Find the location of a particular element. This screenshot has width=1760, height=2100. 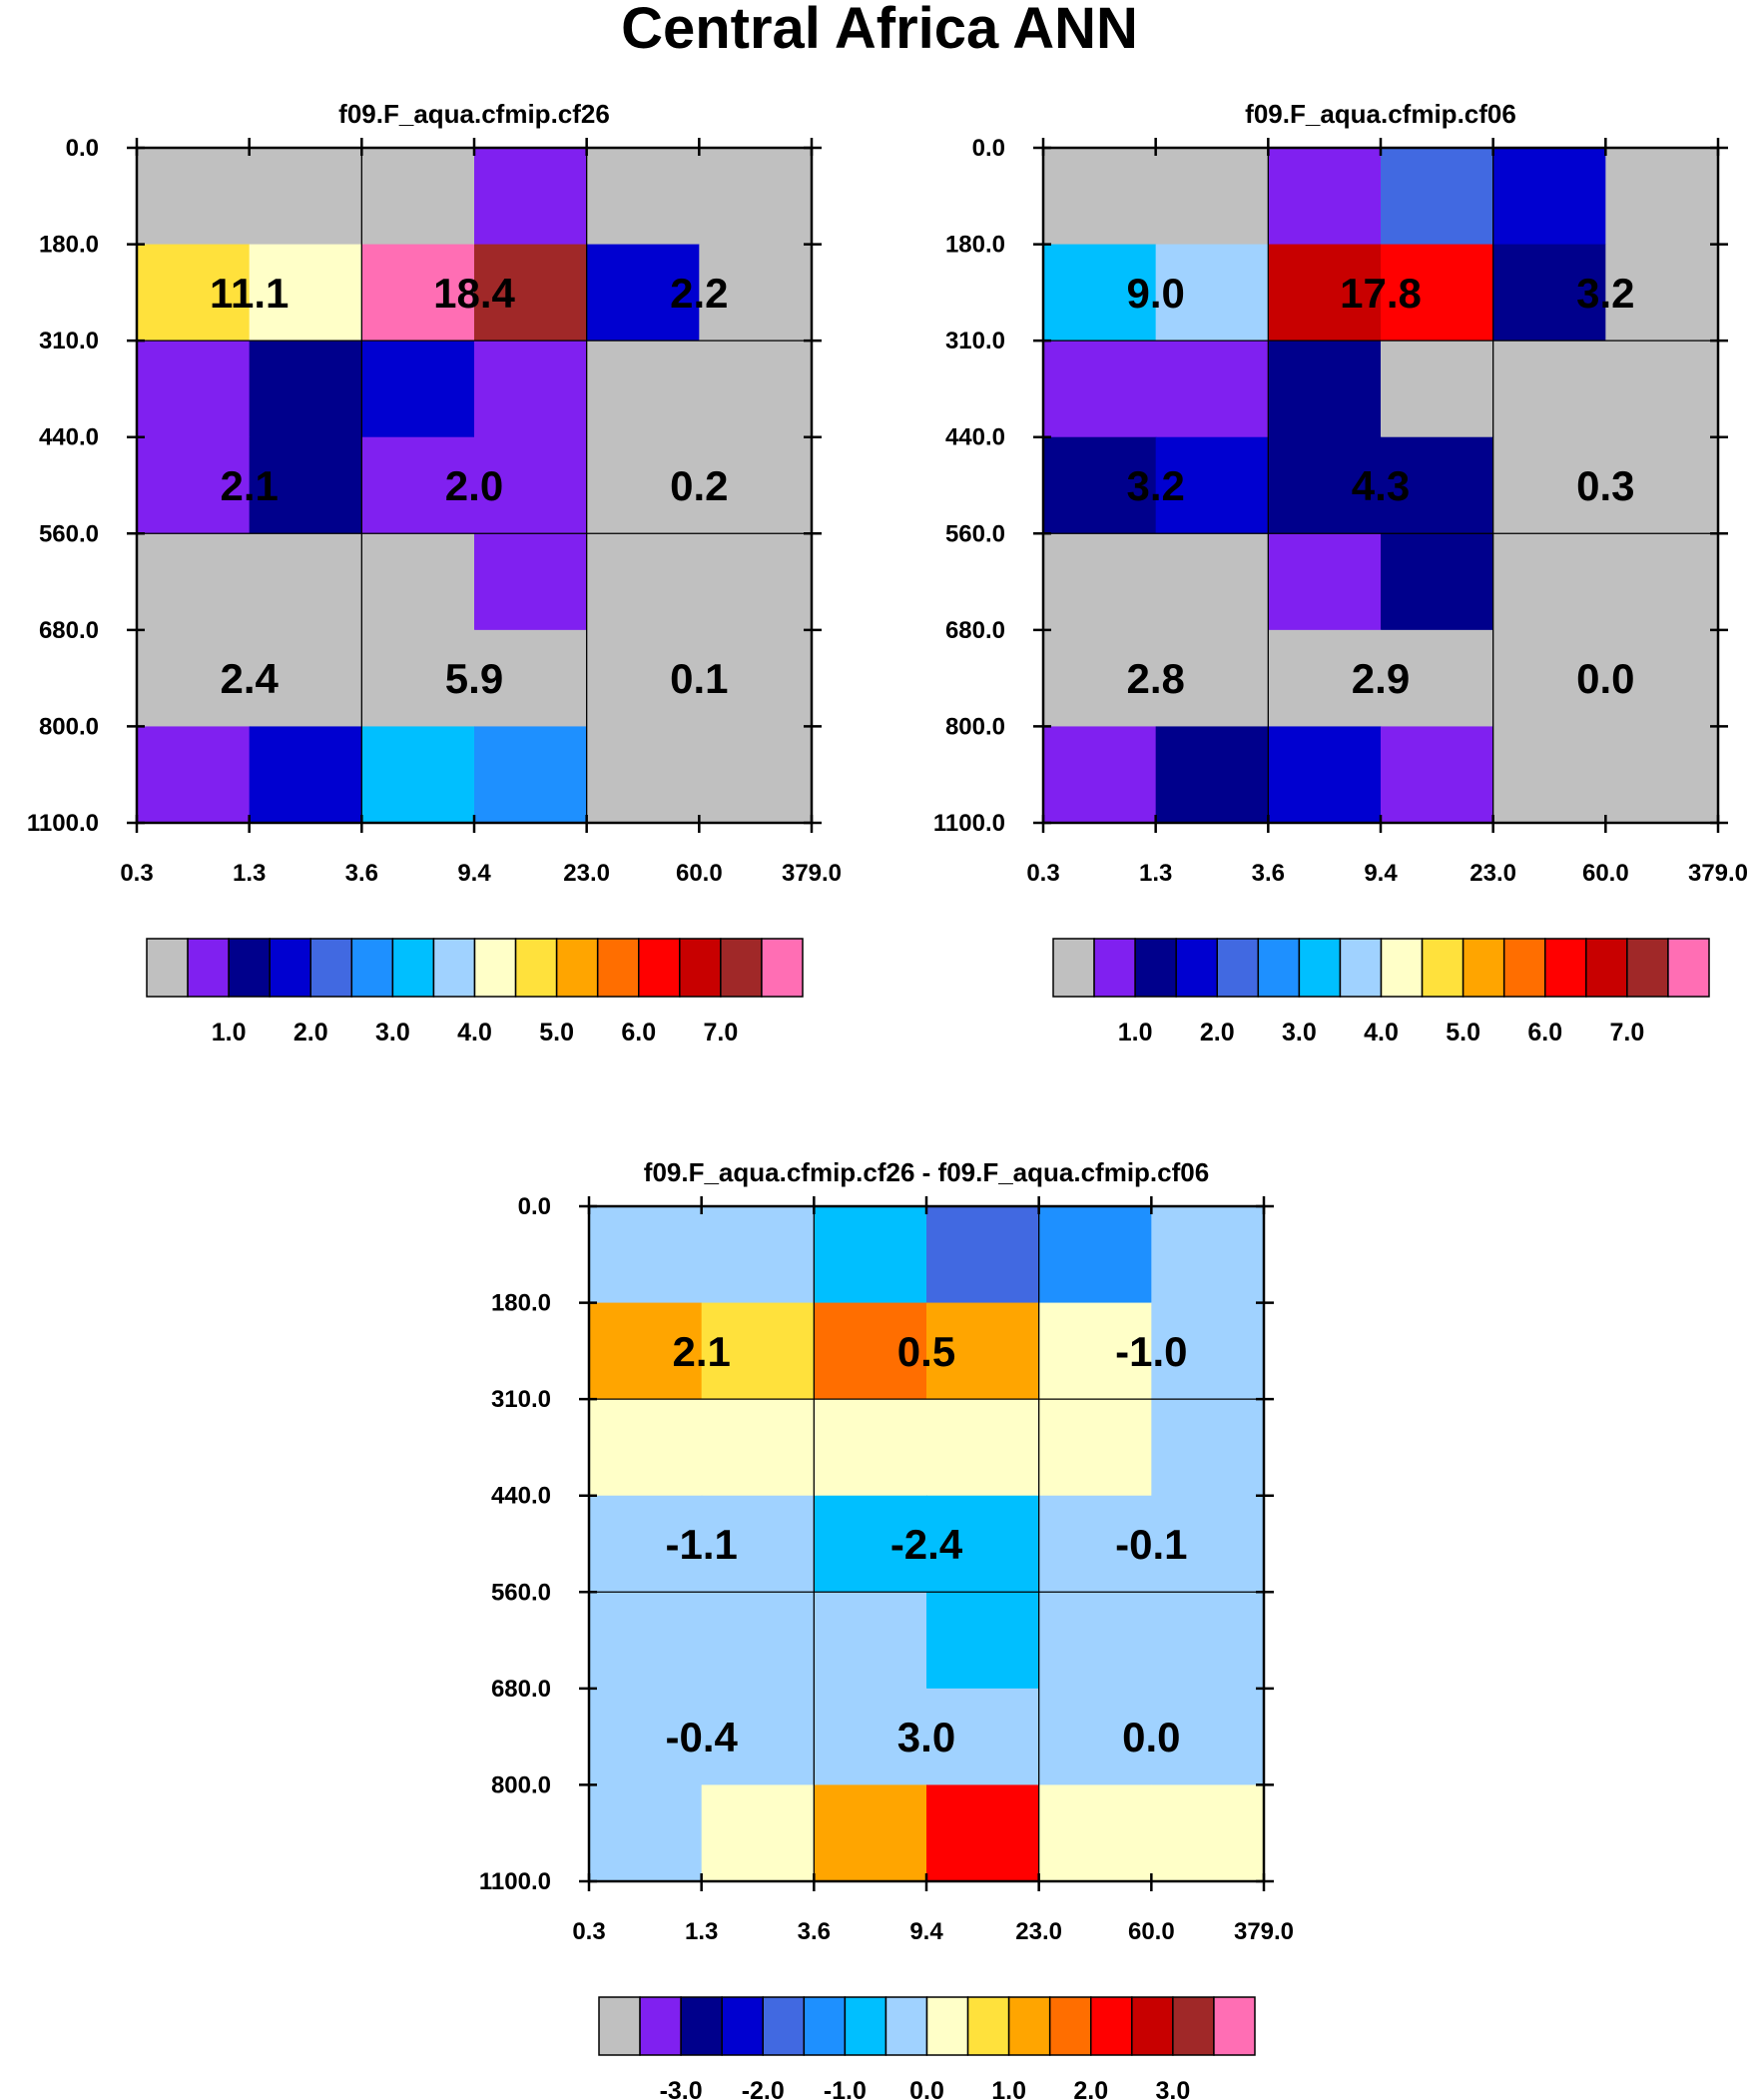

cell-value-label: -0.4 is located at coordinates (701, 1737).